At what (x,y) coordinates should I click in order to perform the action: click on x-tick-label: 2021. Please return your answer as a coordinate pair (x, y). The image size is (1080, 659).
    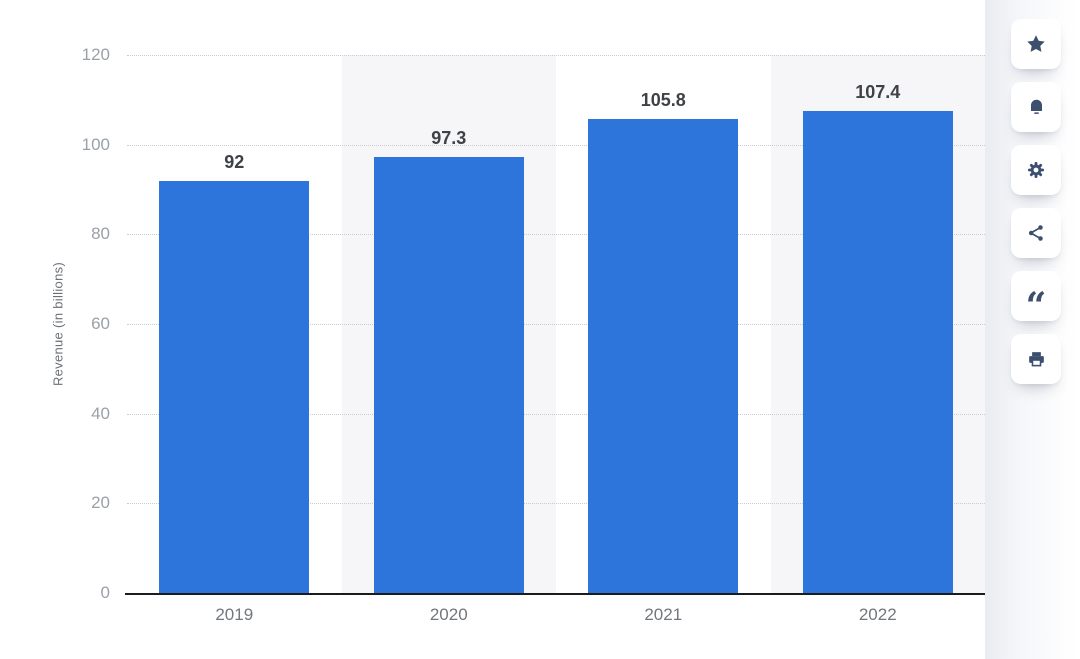
    Looking at the image, I should click on (663, 614).